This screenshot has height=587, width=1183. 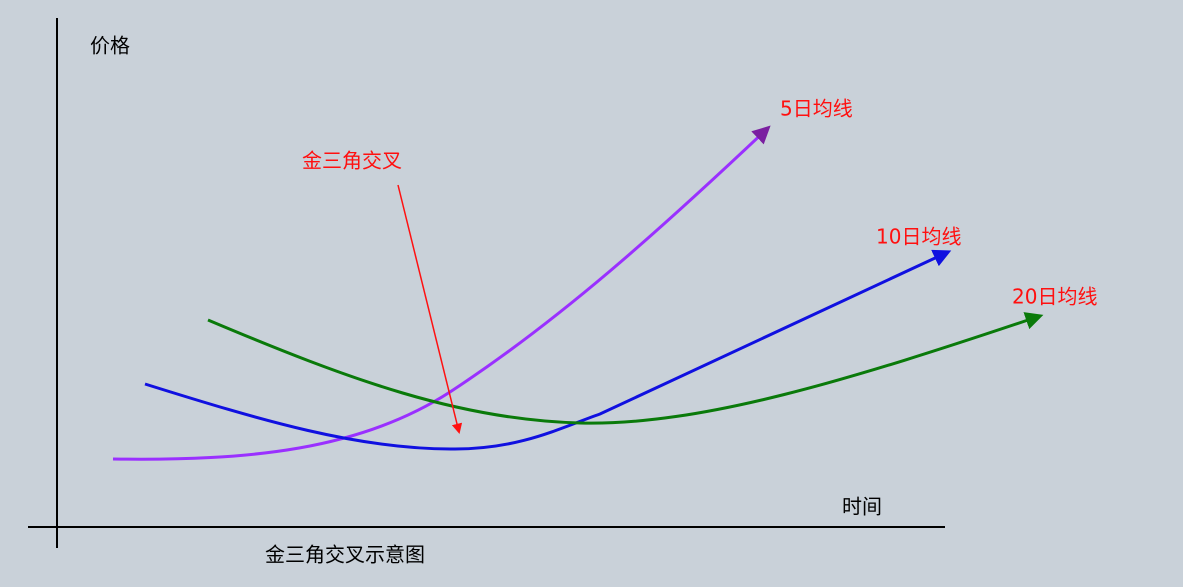 I want to click on line-label: 10日均线, so click(x=918, y=237).